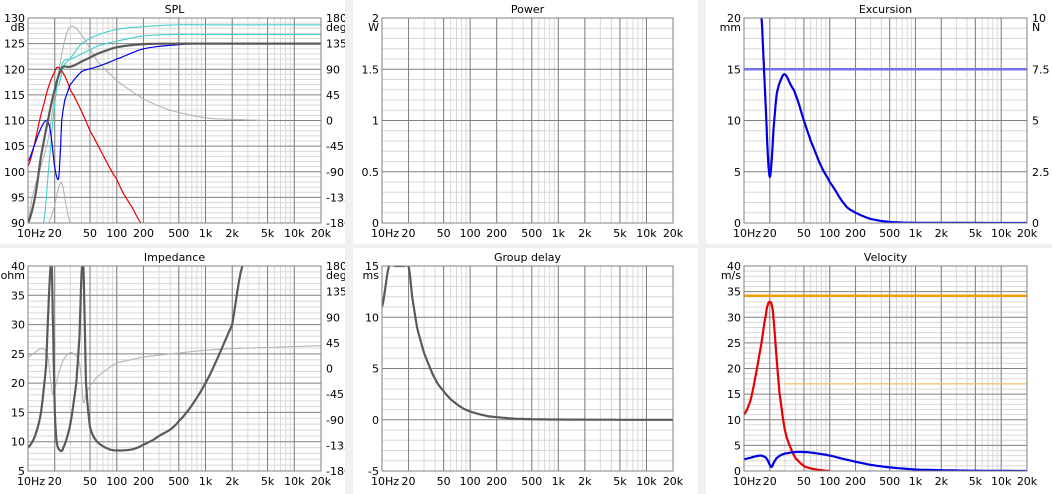 Image resolution: width=1052 pixels, height=494 pixels. Describe the element at coordinates (371, 69) in the screenshot. I see `y-left-tick-label: 1.5` at that location.